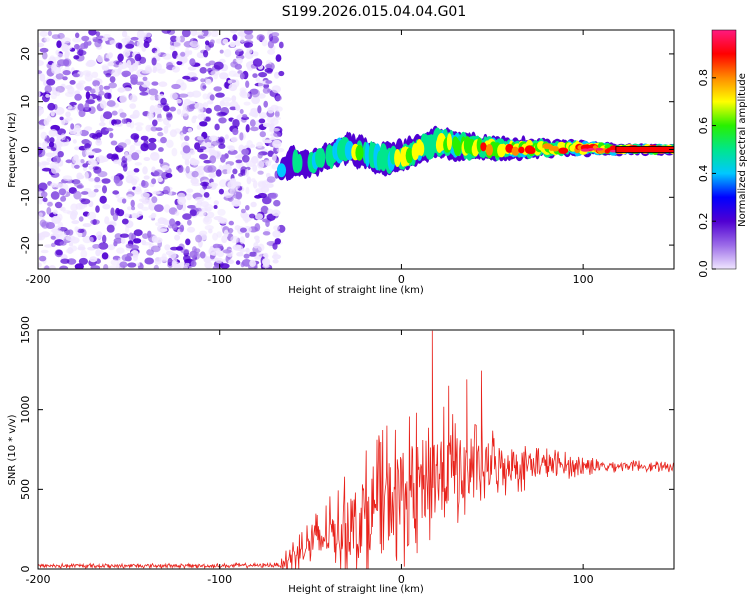  What do you see at coordinates (25, 410) in the screenshot?
I see `y-tick-label: 1000` at bounding box center [25, 410].